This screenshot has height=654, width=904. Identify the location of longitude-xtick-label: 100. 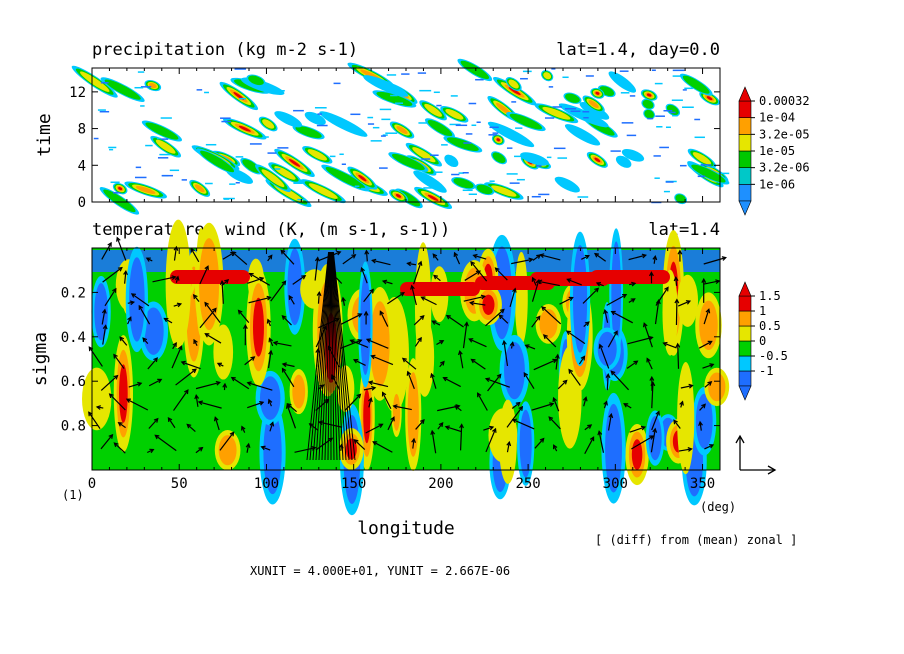
(266, 484).